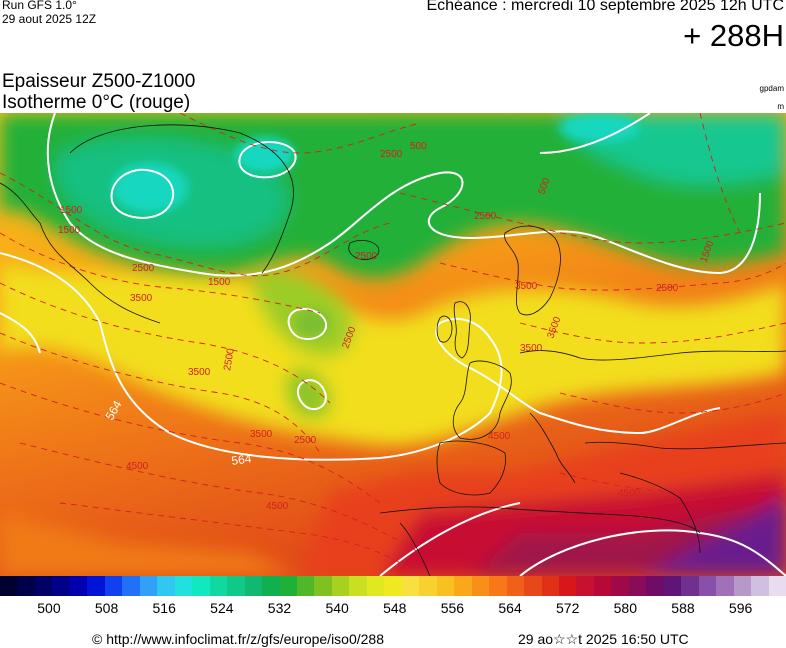 This screenshot has height=648, width=786. I want to click on coast-iberia, so click(471, 468).